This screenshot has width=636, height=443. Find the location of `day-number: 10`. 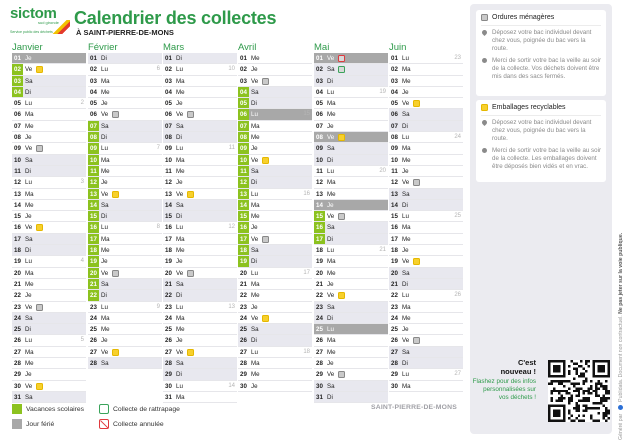

day-number: 10 is located at coordinates (394, 160).